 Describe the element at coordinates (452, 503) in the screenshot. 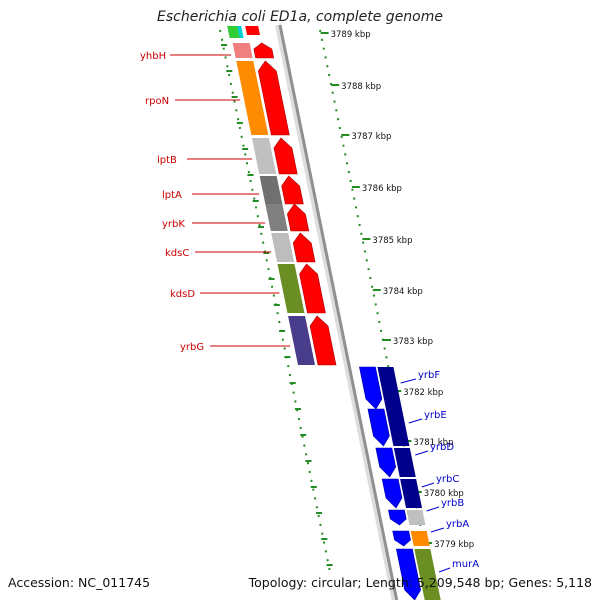

I see `gene-label-reverse: yrbB` at that location.